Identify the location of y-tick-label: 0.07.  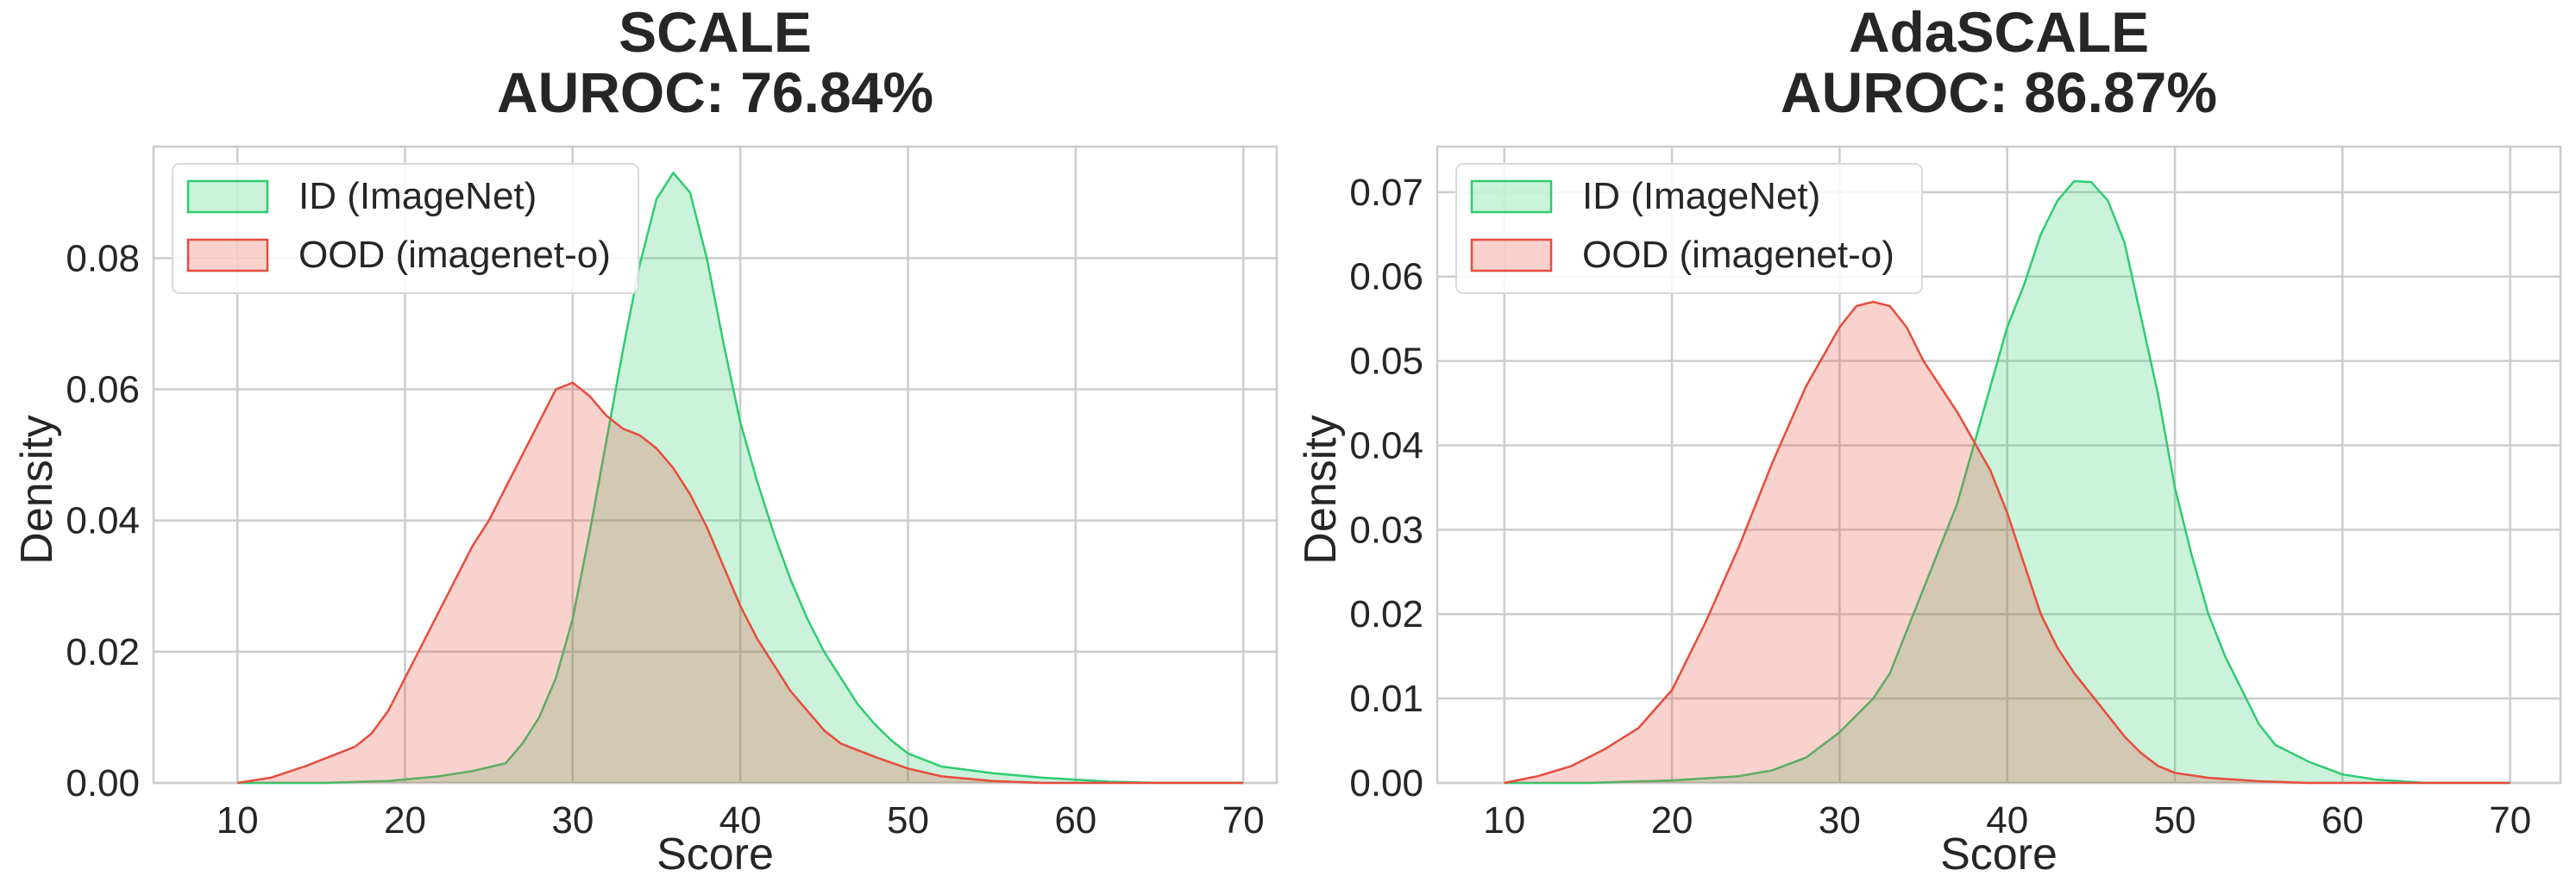
(1386, 193).